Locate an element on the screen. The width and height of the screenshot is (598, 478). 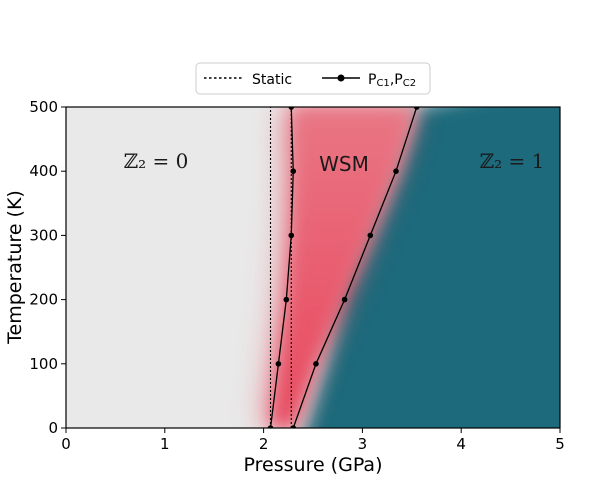
legend-pc-label: PC1,PC2 is located at coordinates (392, 80).